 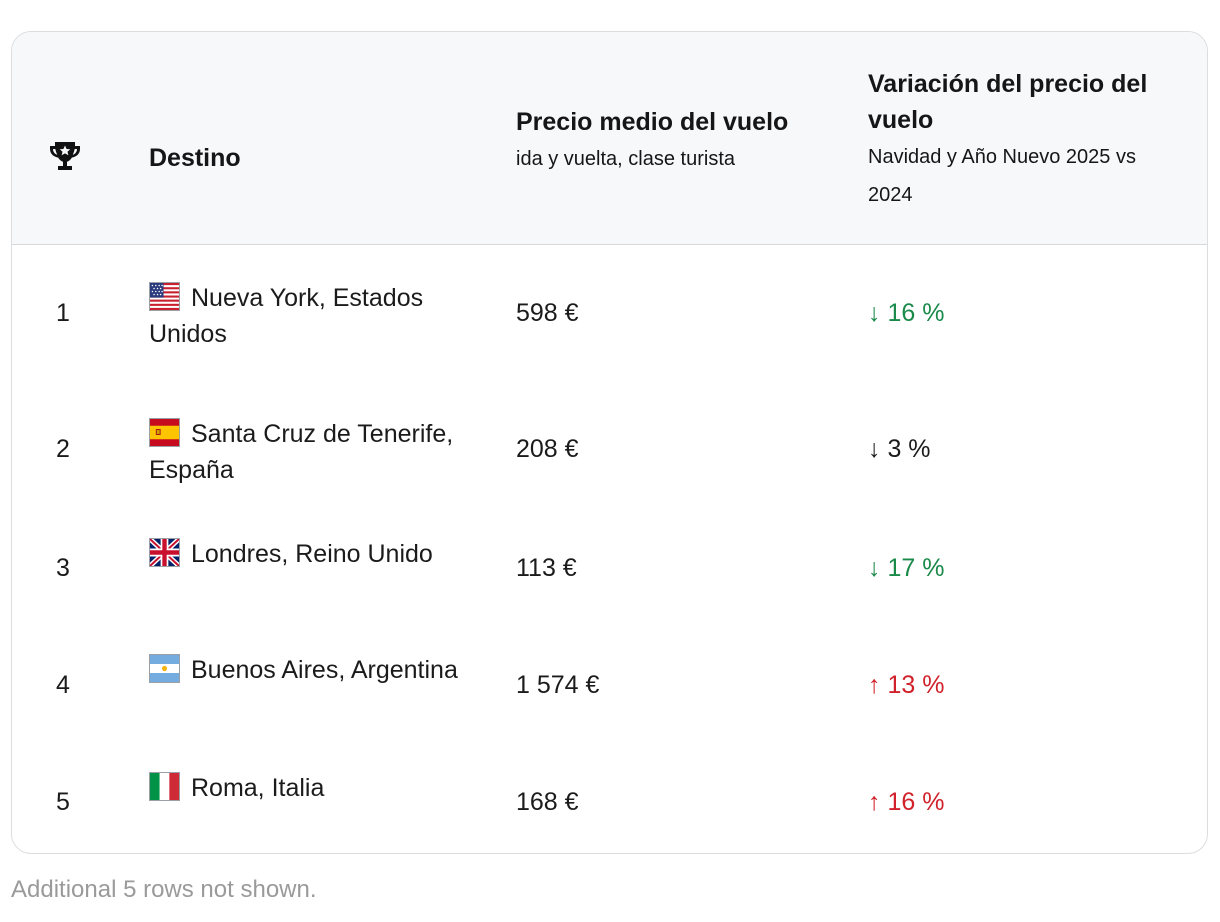 I want to click on row-destination-name: Santa Cruz de Tenerife, España, so click(x=301, y=452).